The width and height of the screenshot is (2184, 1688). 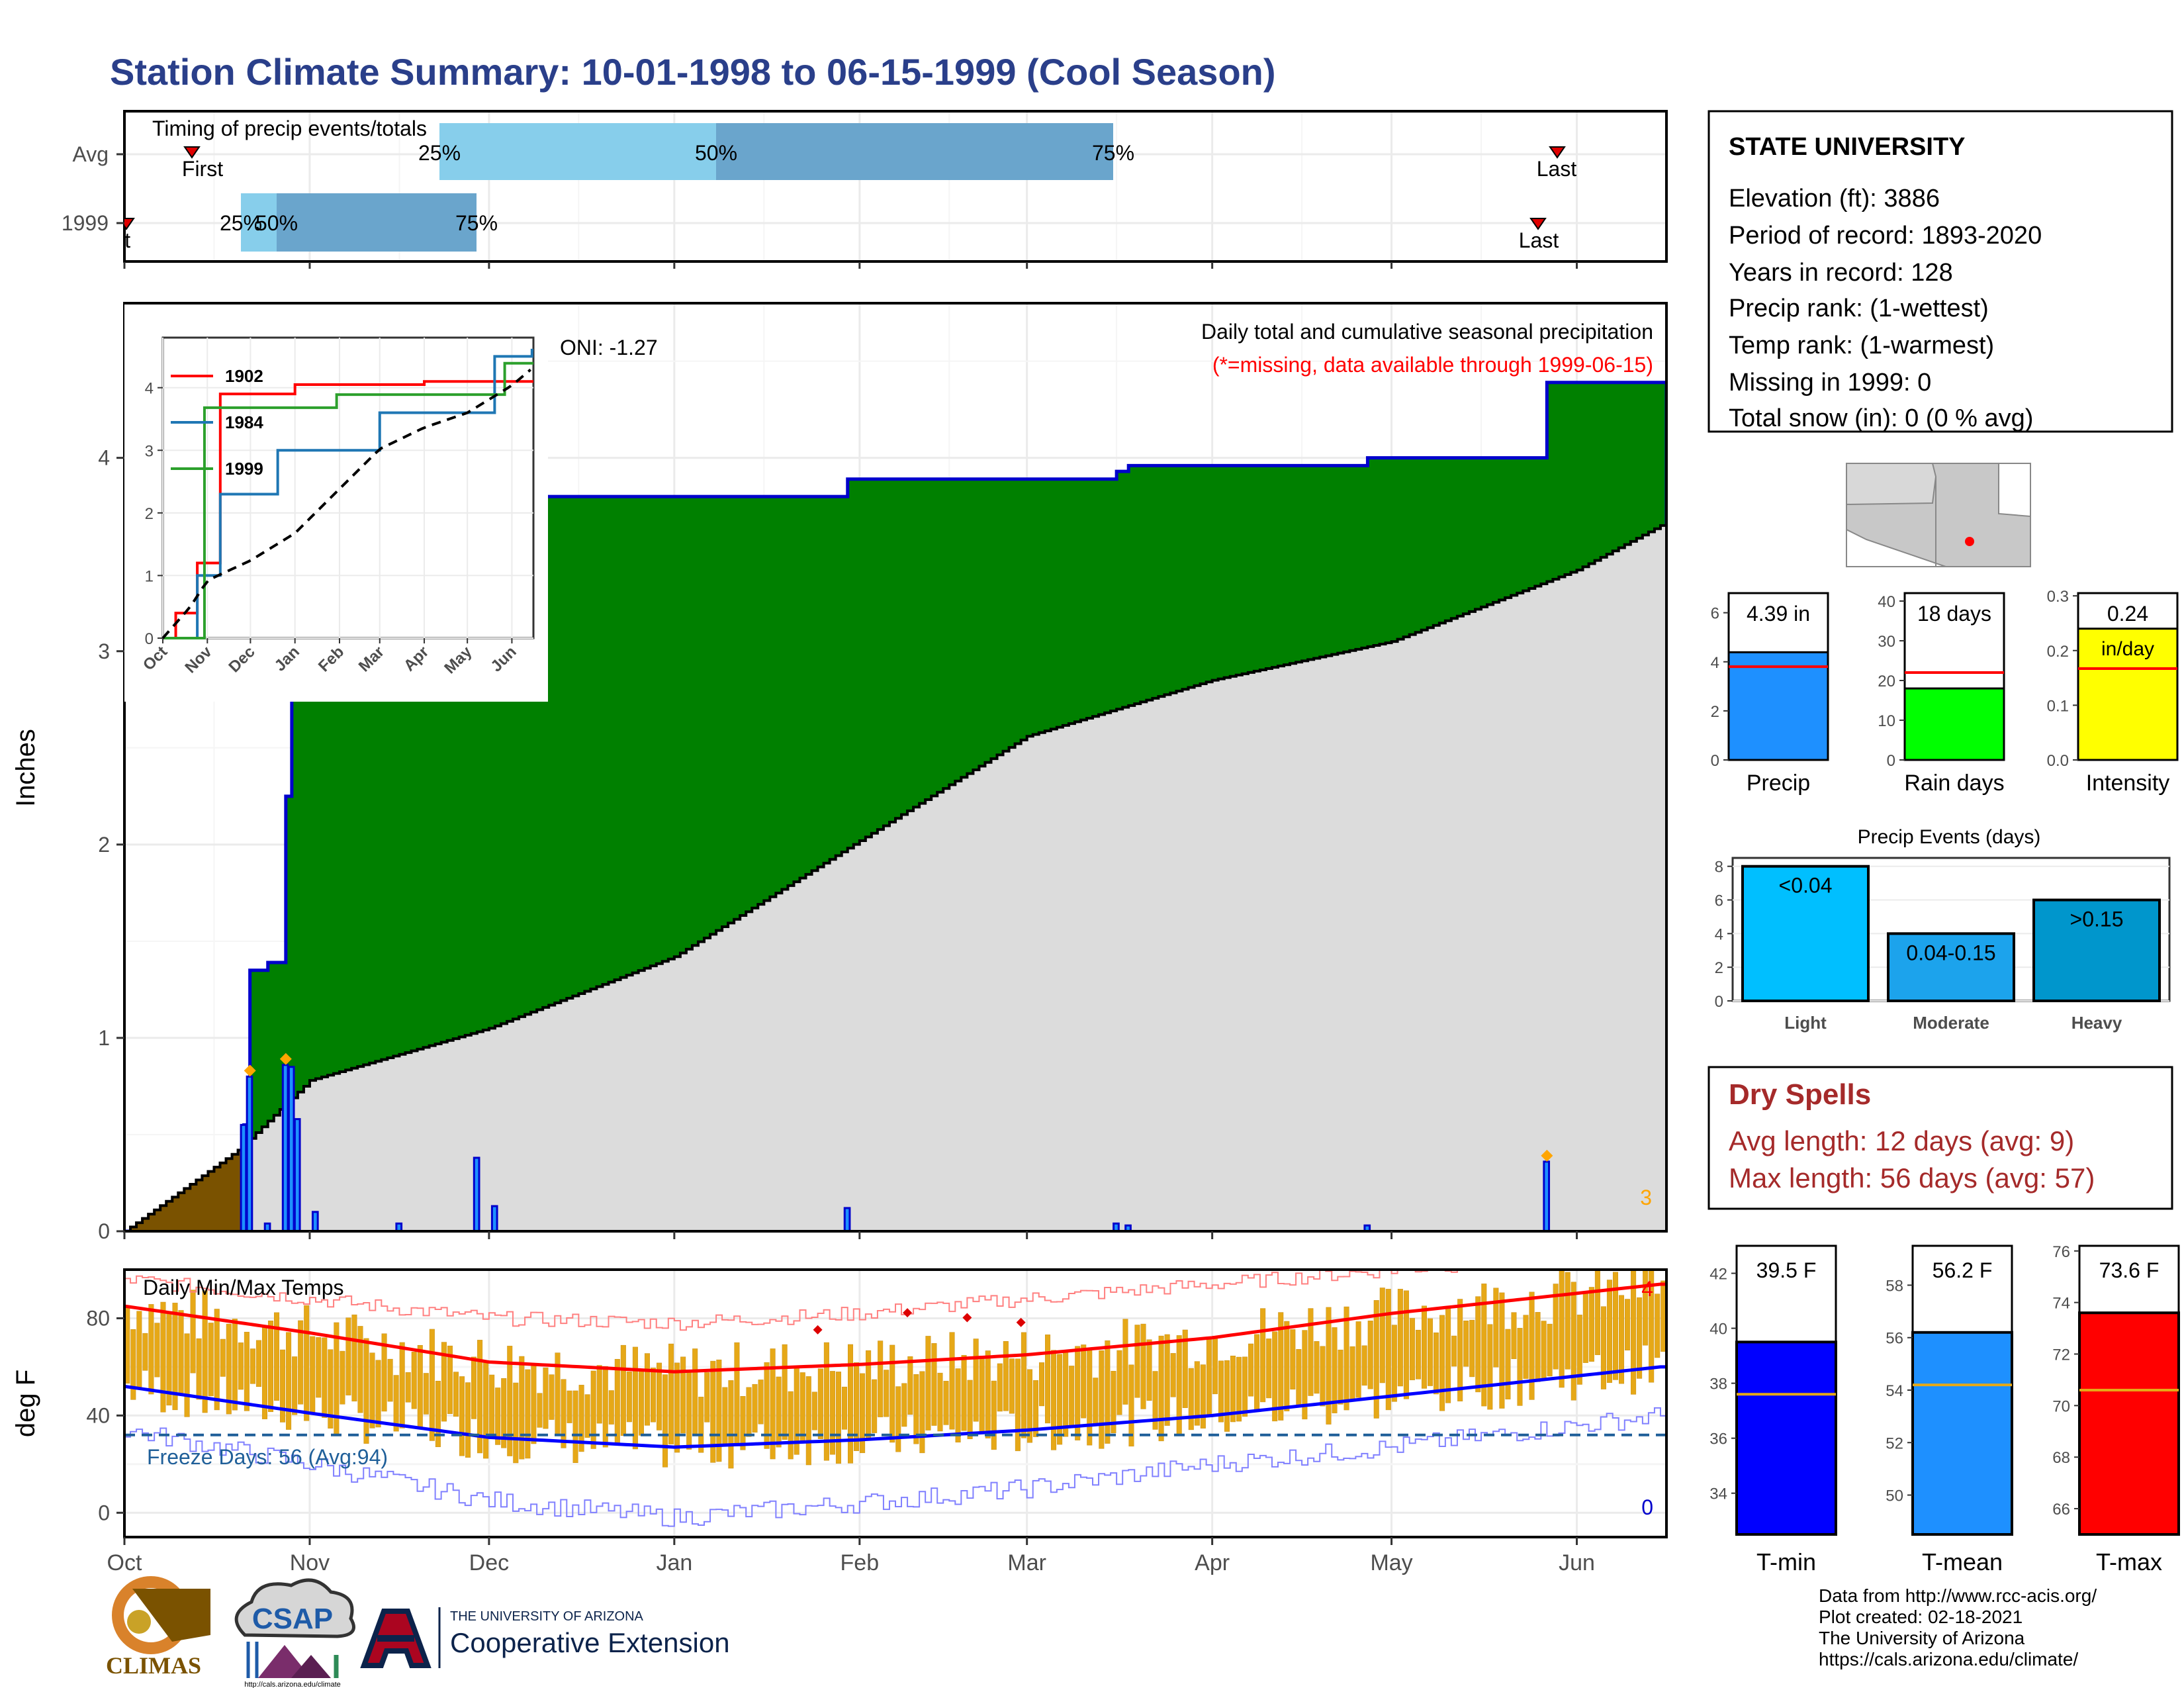 What do you see at coordinates (1715, 614) in the screenshot?
I see `summary-bar-tick-label: 6` at bounding box center [1715, 614].